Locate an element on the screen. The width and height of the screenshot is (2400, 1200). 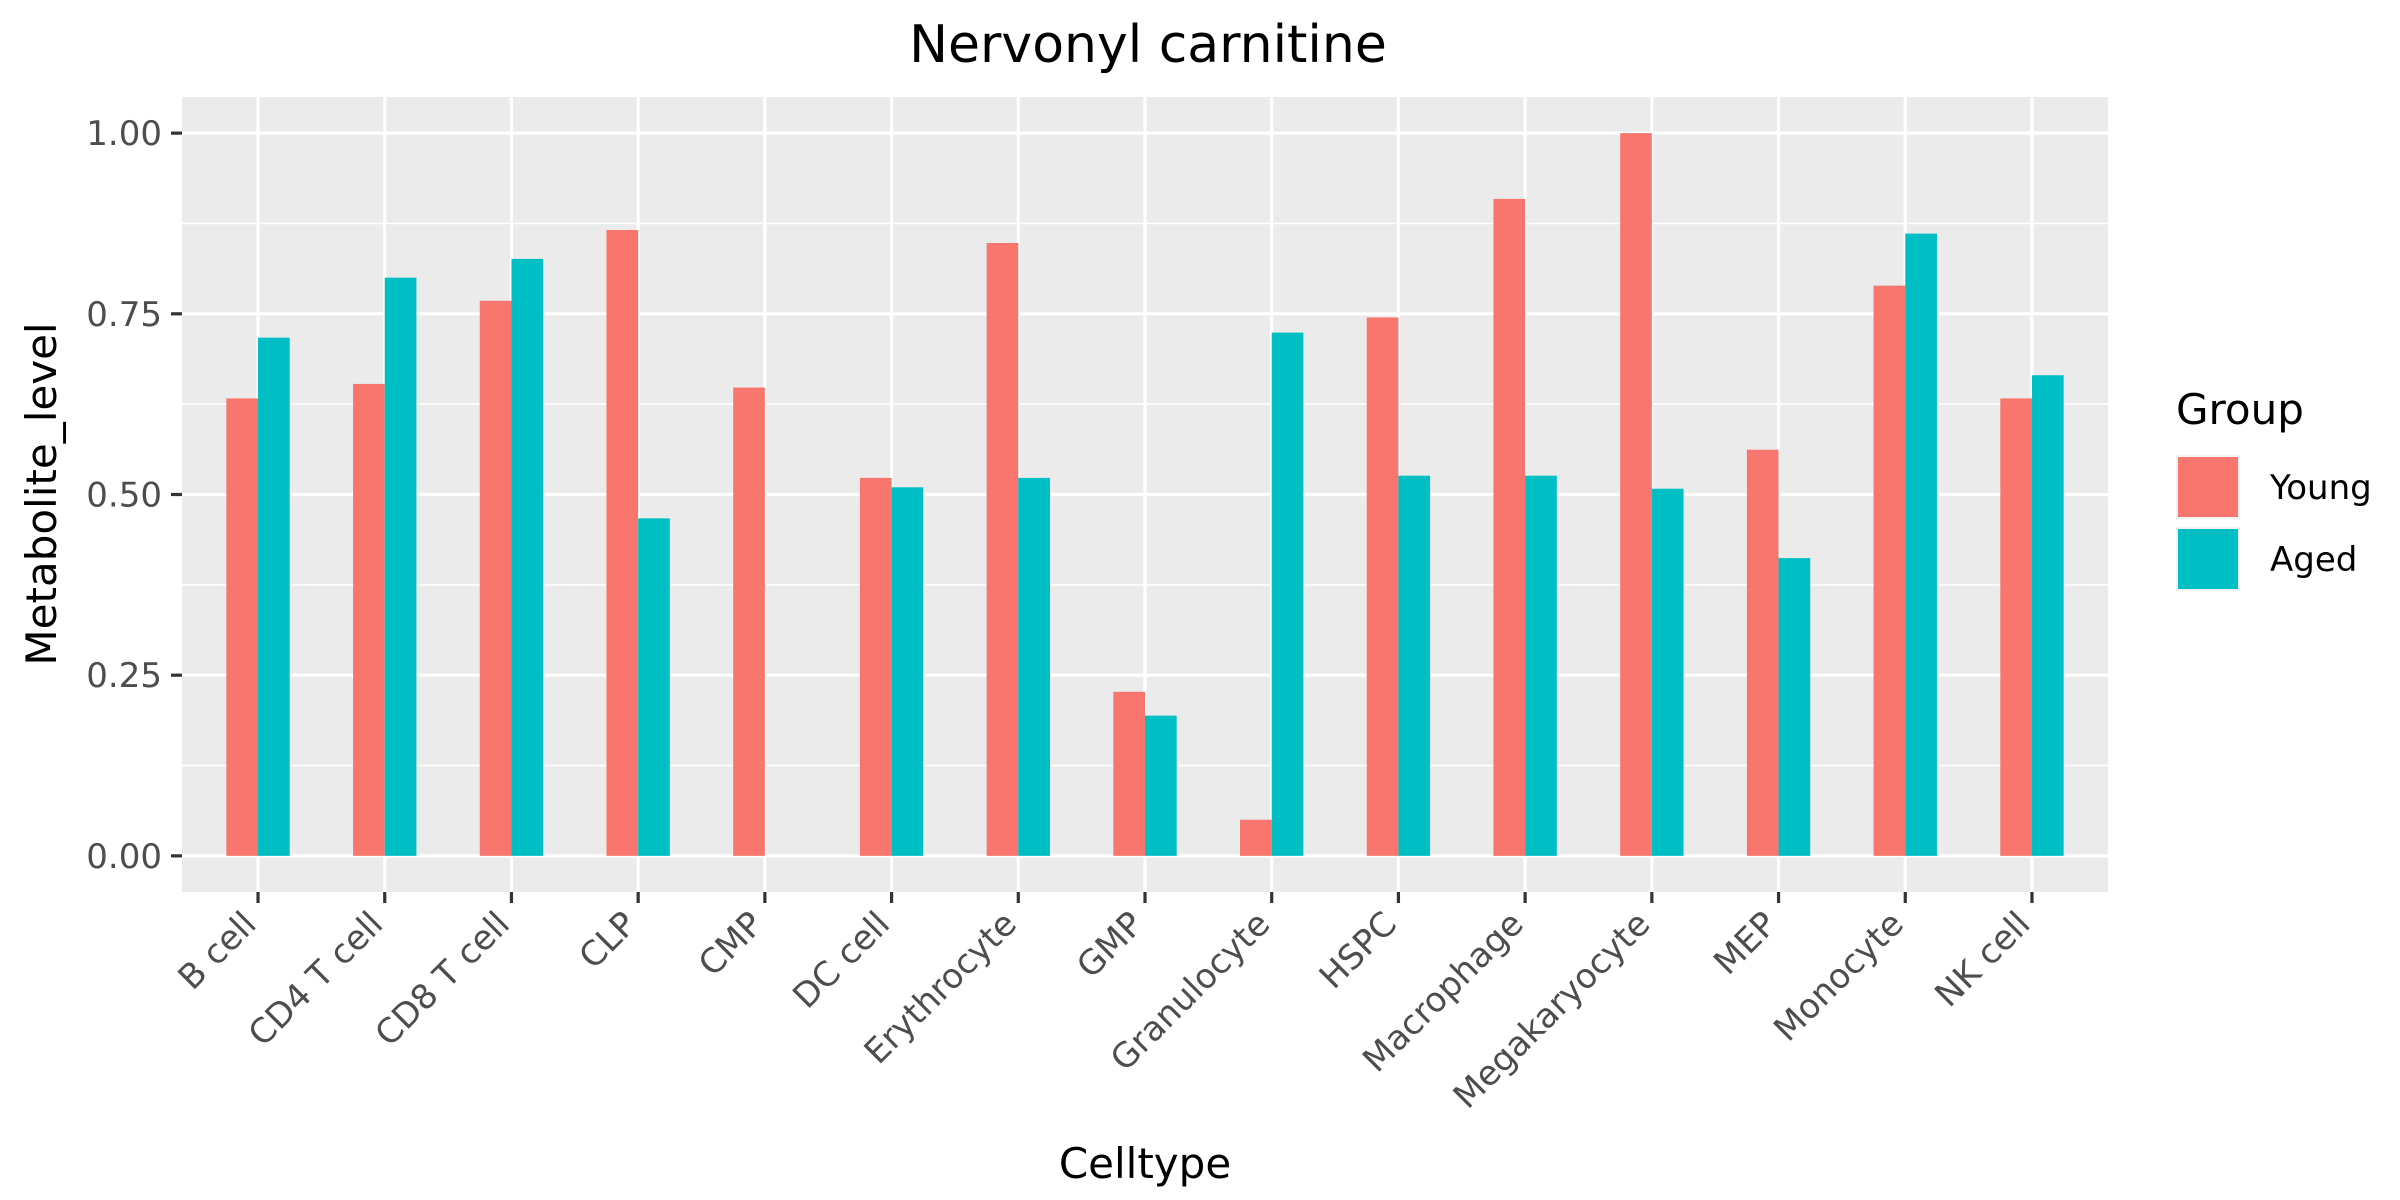
y-axis: 0.00 0.25 0.50 0.75 1.00 is located at coordinates (134, 495).